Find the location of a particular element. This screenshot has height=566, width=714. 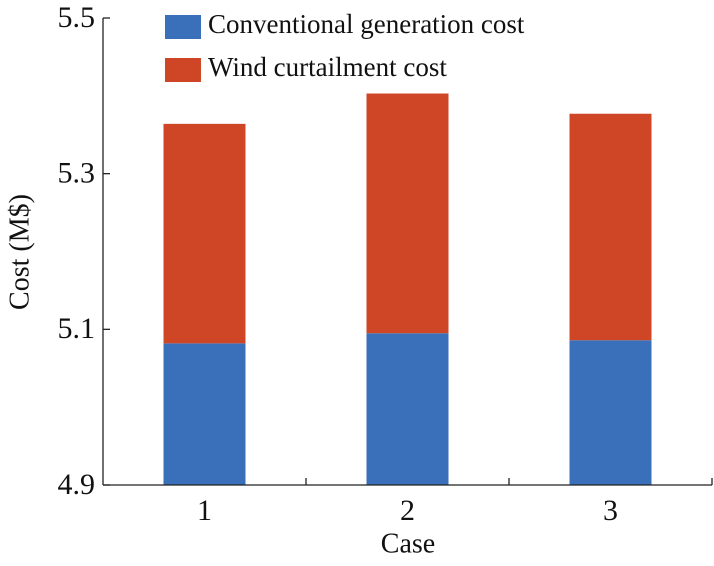

y-tick-label: 5.3 is located at coordinates (77, 173).